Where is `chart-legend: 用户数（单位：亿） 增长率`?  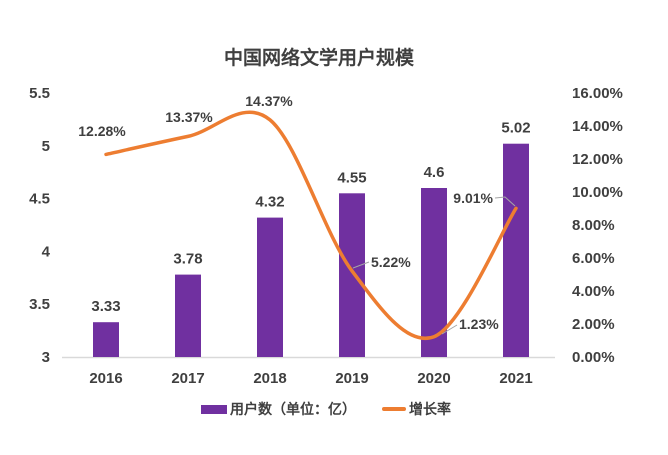
chart-legend: 用户数（单位：亿） 增长率 is located at coordinates (326, 409).